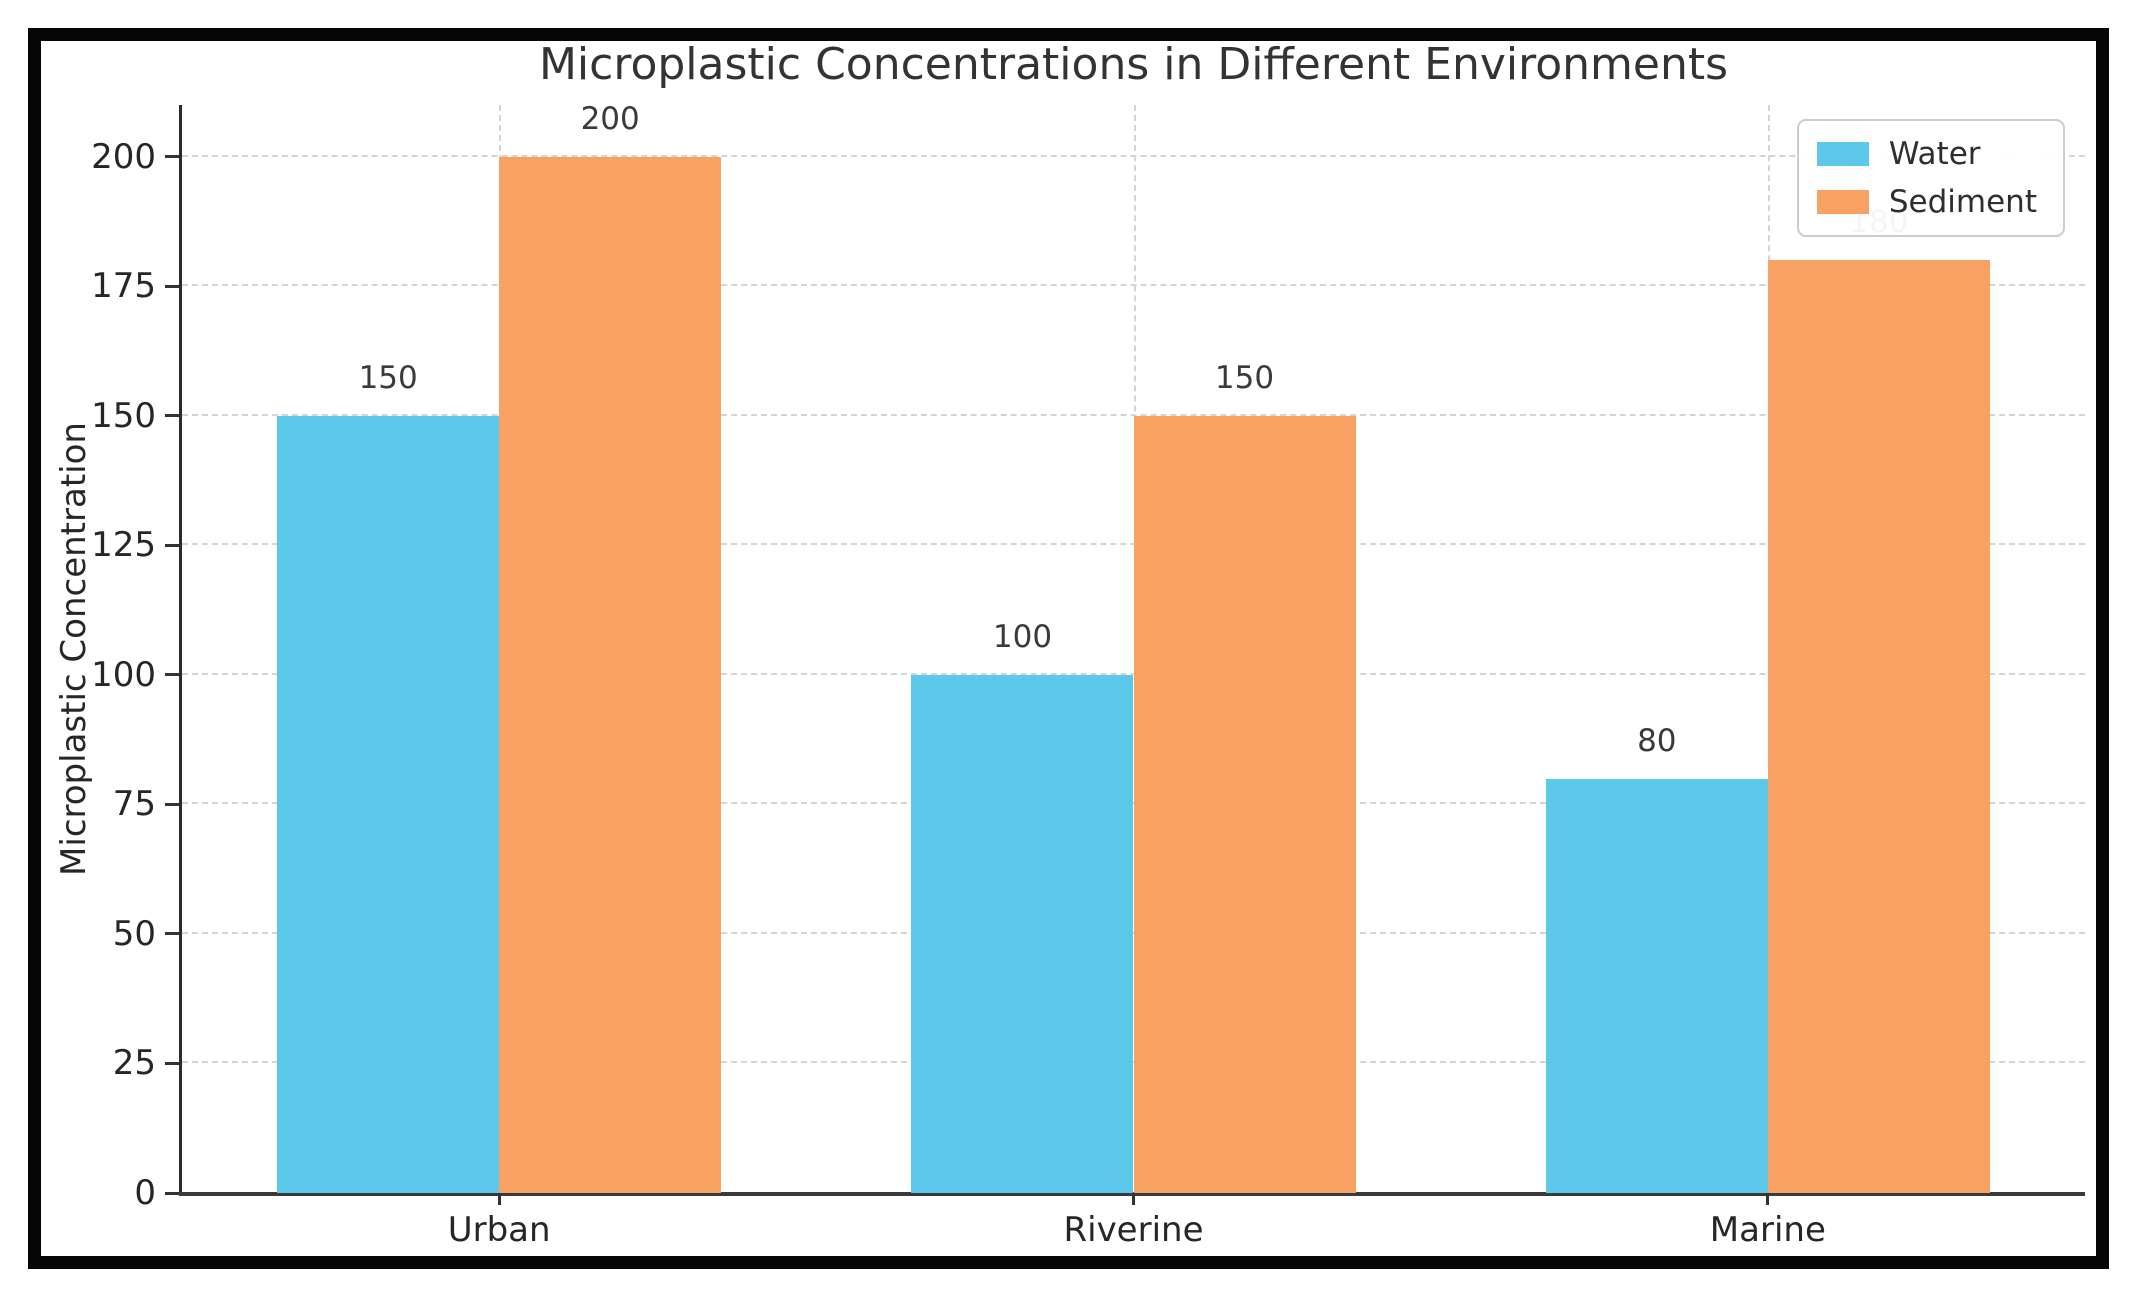 The width and height of the screenshot is (2137, 1297). What do you see at coordinates (1930, 178) in the screenshot?
I see `legend: Water Sediment` at bounding box center [1930, 178].